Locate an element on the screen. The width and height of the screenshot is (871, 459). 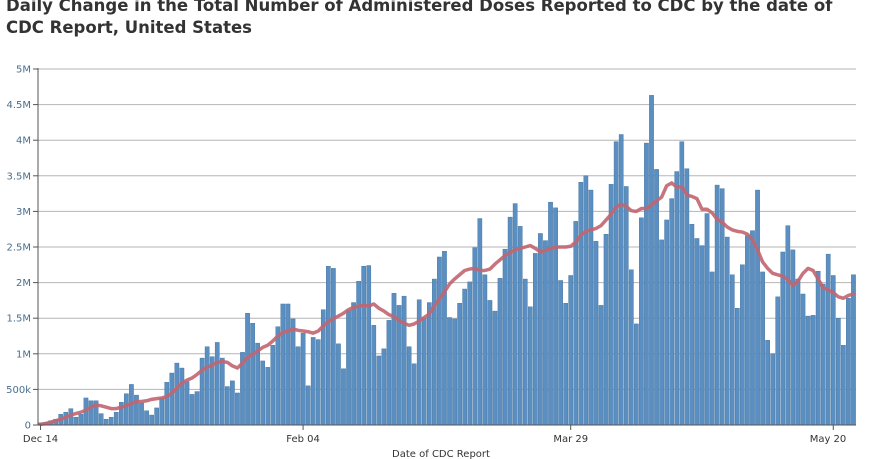
y-tick-label: 3M is located at coordinates (23, 212).